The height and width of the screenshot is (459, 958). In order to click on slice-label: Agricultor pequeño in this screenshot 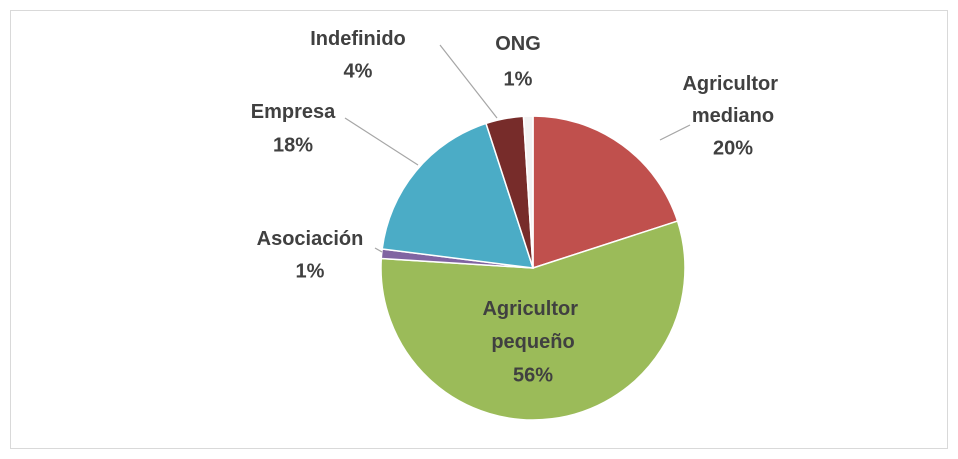, I will do `click(532, 325)`.